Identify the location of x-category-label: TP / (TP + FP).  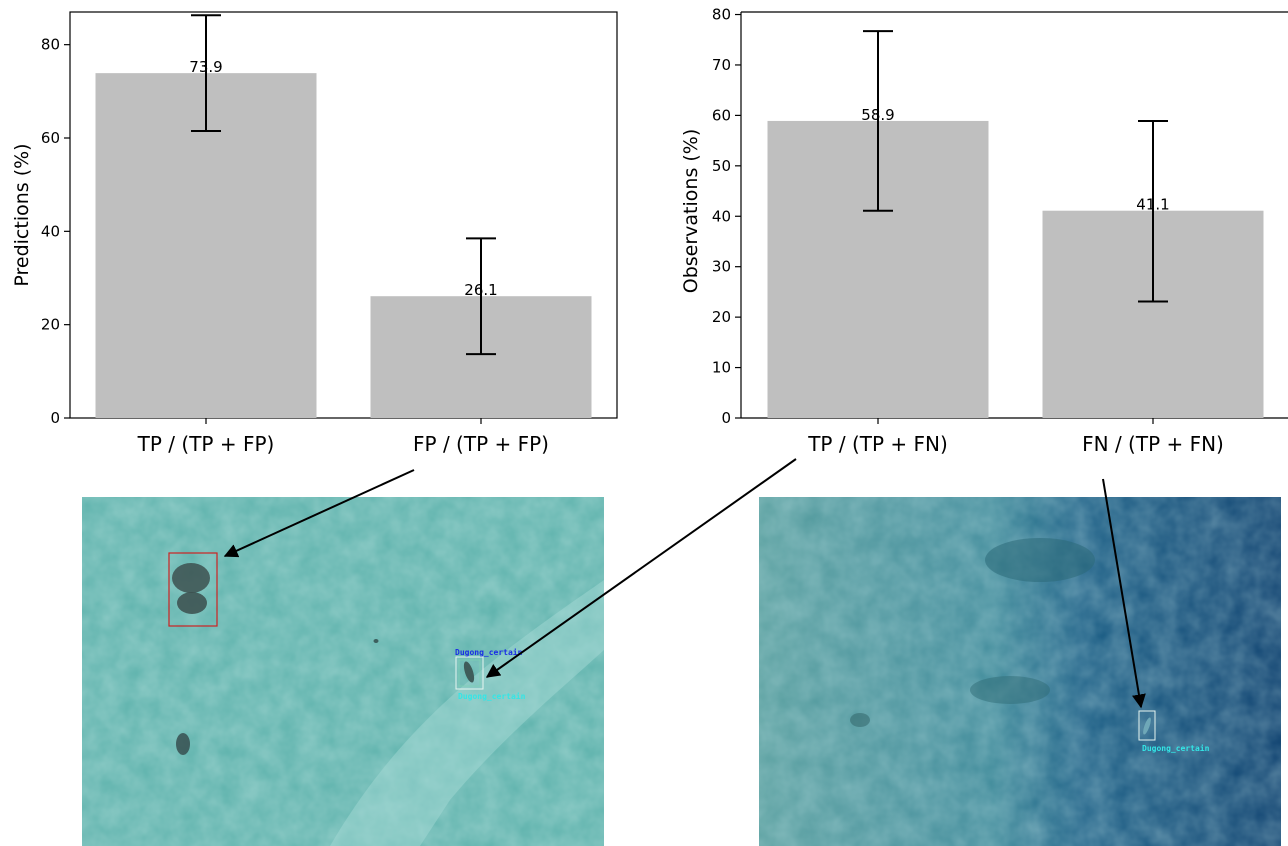
(206, 444).